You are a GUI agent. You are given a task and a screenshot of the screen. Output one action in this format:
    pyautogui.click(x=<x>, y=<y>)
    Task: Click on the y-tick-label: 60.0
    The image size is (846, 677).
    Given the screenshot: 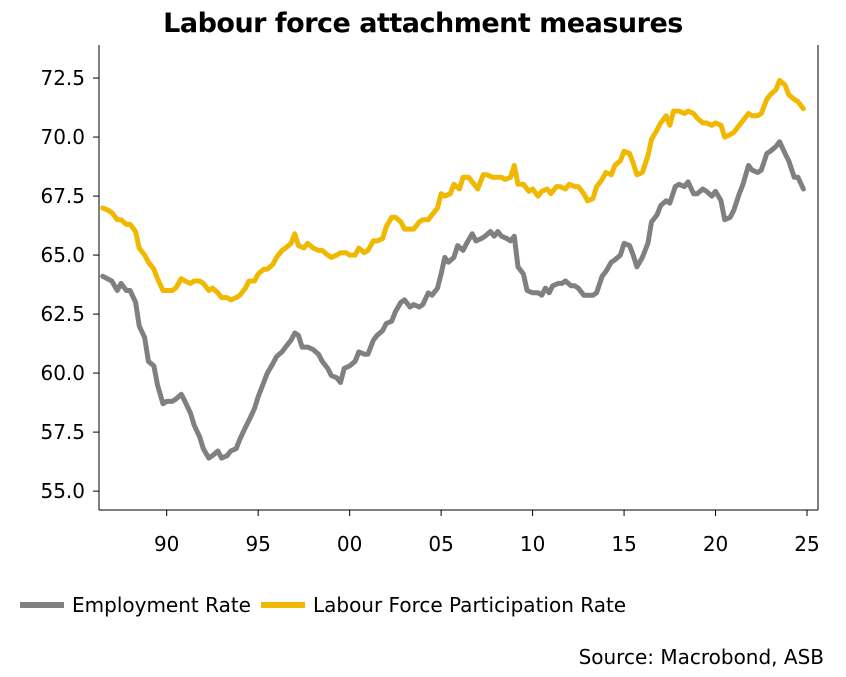 What is the action you would take?
    pyautogui.click(x=62, y=373)
    